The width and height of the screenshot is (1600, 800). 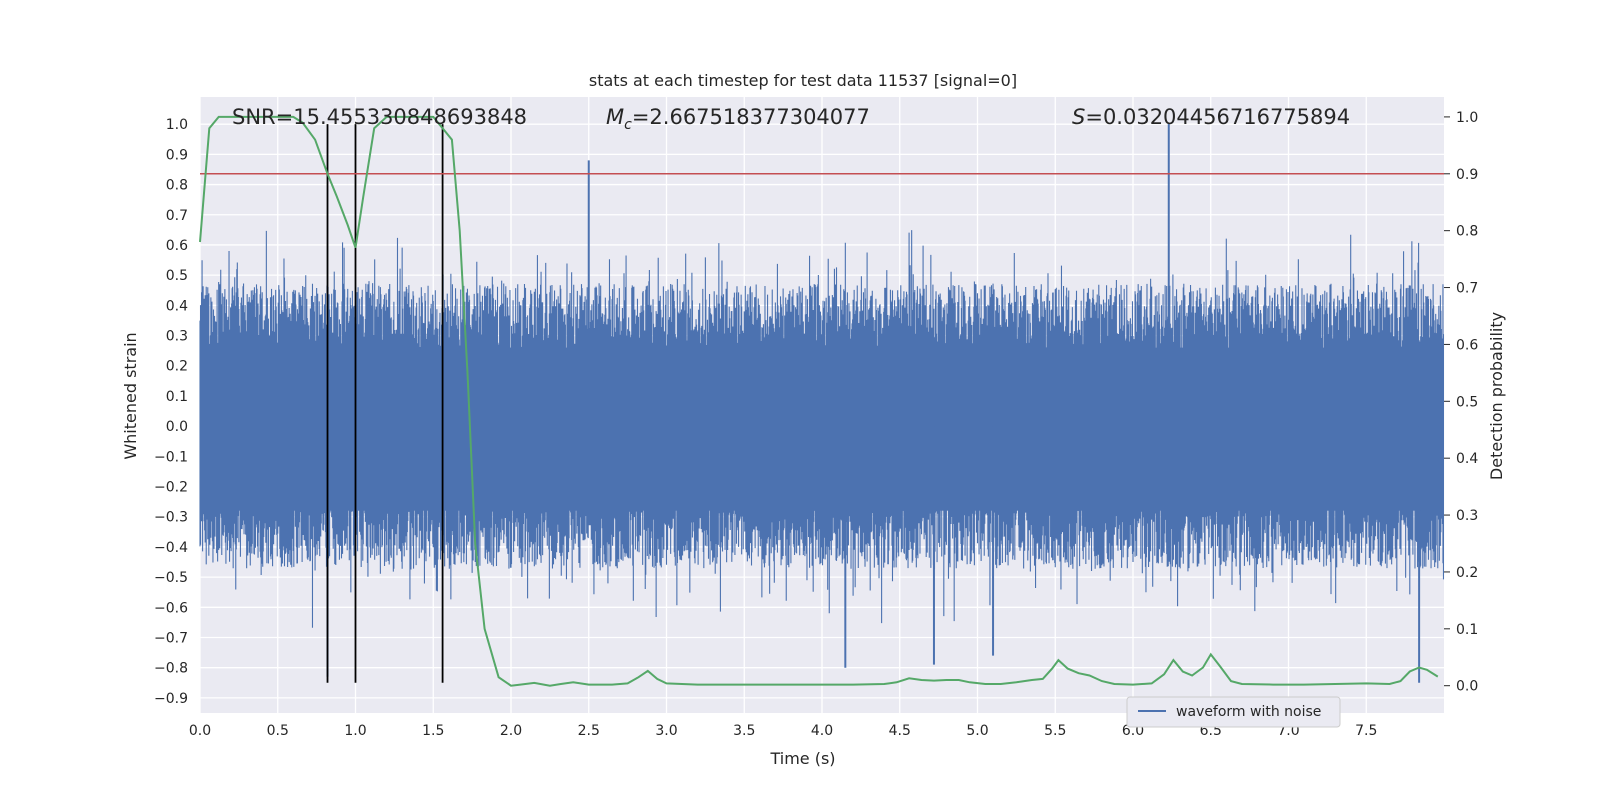 What do you see at coordinates (666, 731) in the screenshot?
I see `x-tick-label: 3.0` at bounding box center [666, 731].